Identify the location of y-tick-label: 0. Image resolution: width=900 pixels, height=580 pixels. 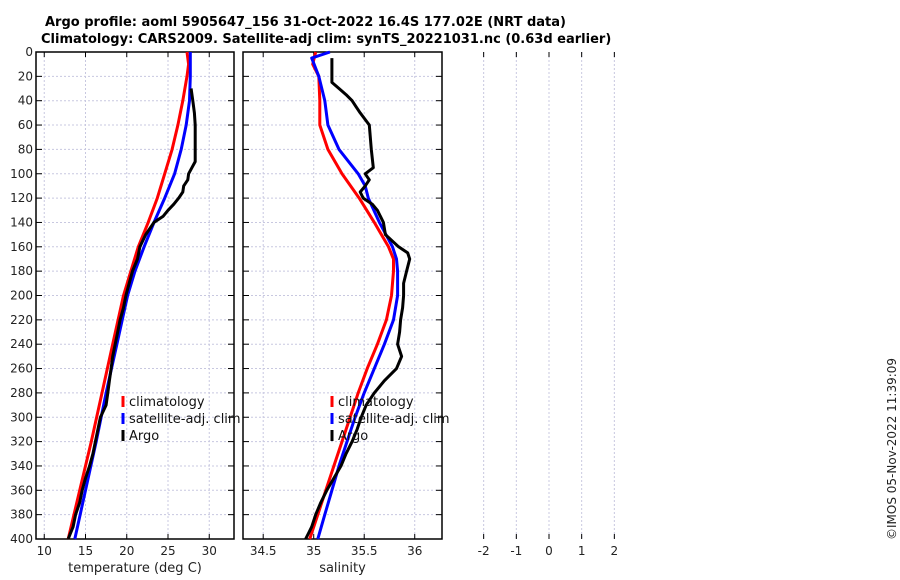
(29, 52).